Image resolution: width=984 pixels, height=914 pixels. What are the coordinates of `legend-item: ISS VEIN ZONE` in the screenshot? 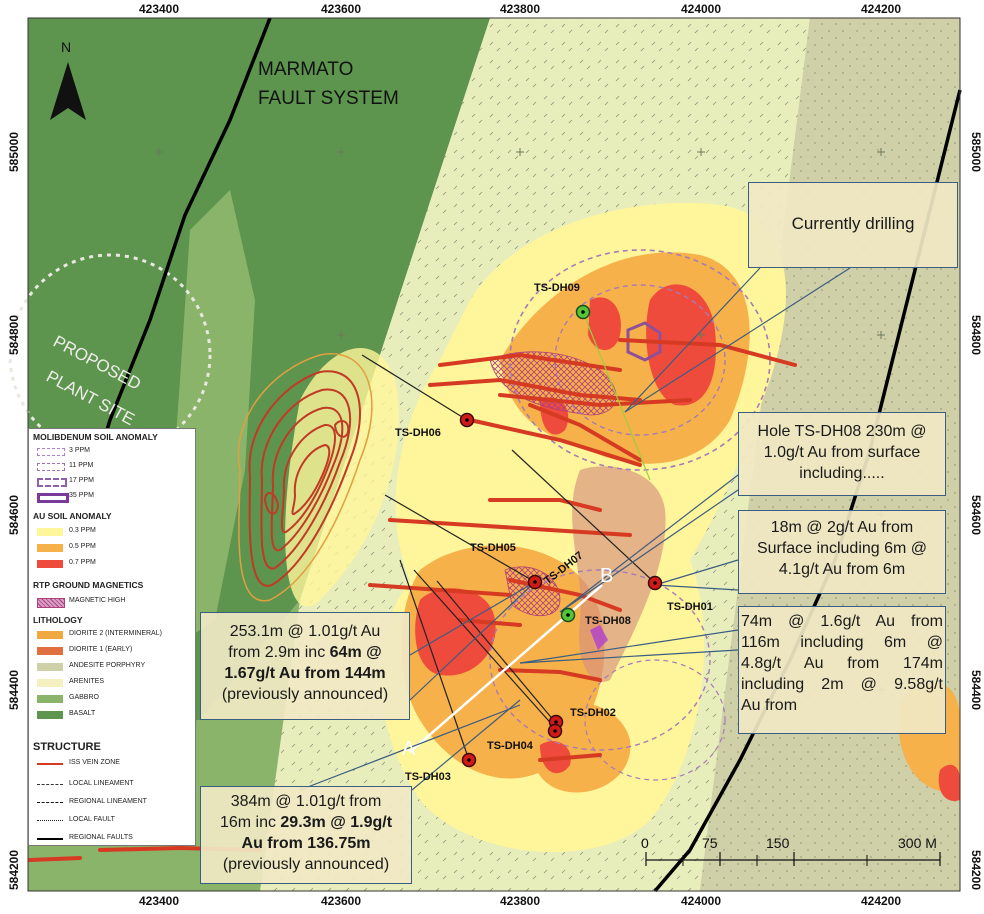 It's located at (94, 762).